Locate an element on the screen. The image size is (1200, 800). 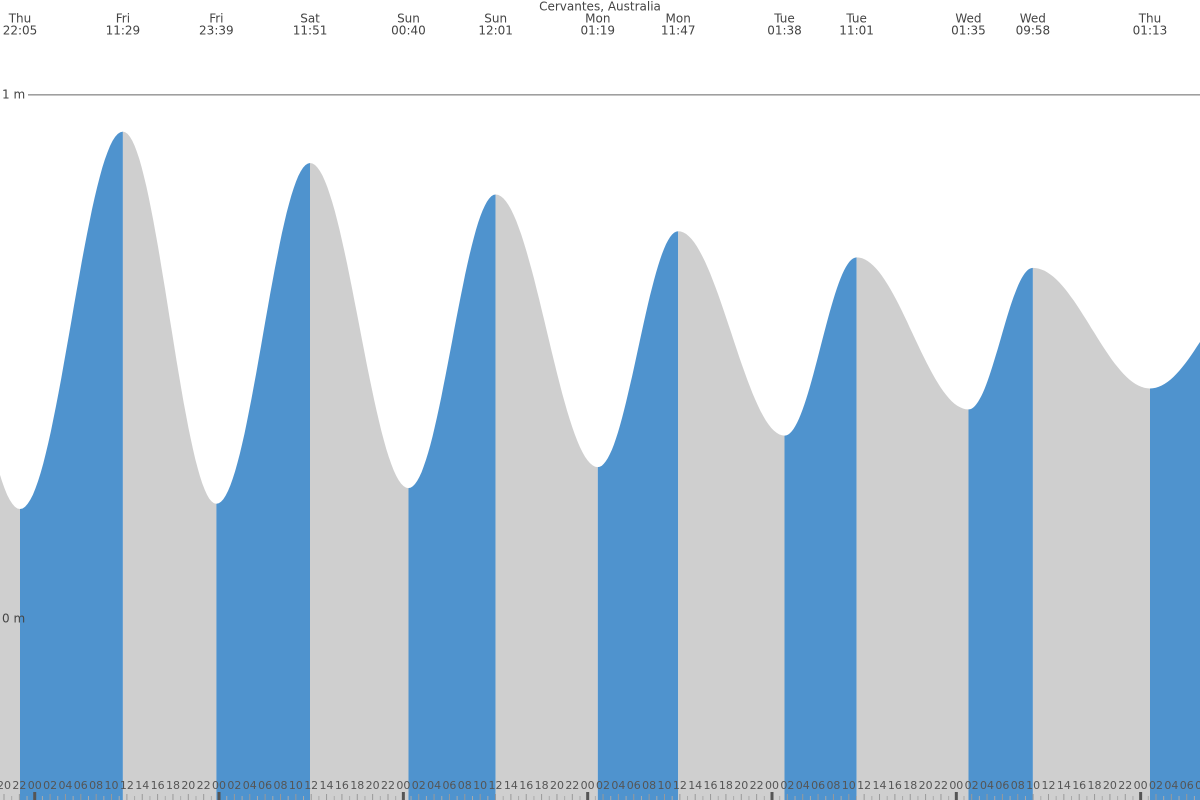
extreme-day: Sat is located at coordinates (310, 19).